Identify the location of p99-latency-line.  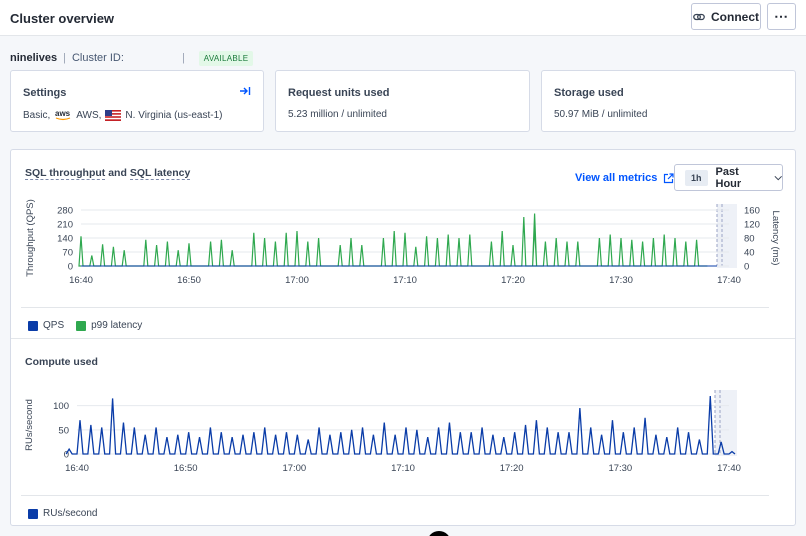
(393, 240).